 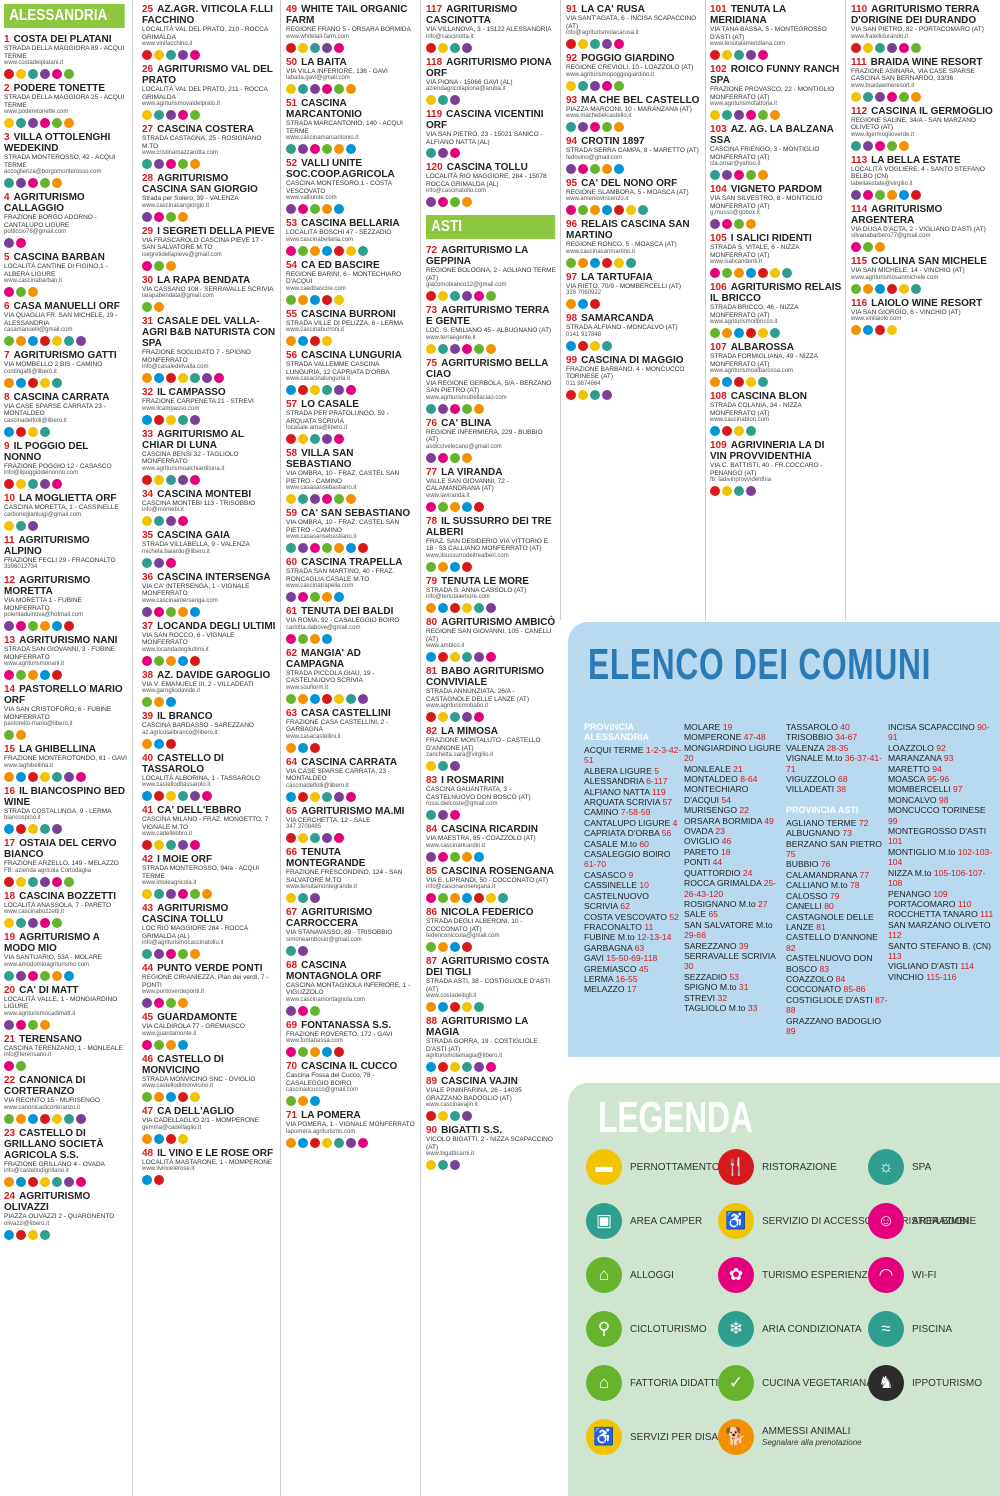 I want to click on entry-contact: larapabendata@gmail.com, so click(x=178, y=296).